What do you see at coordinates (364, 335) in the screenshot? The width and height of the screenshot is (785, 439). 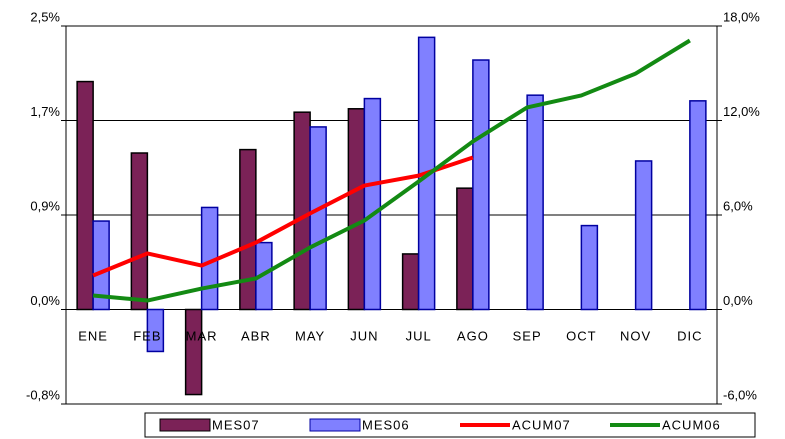 I see `x-tick-label: JUN` at bounding box center [364, 335].